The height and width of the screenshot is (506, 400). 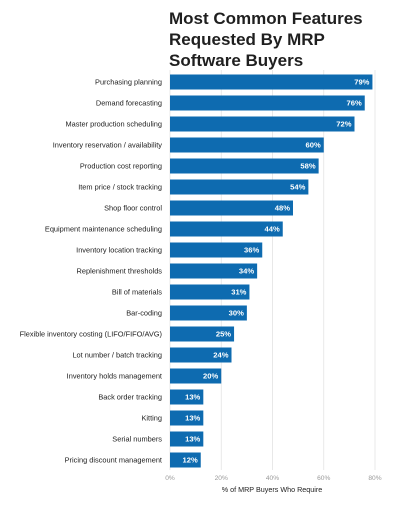 I want to click on data-label: 48%, so click(x=282, y=208).